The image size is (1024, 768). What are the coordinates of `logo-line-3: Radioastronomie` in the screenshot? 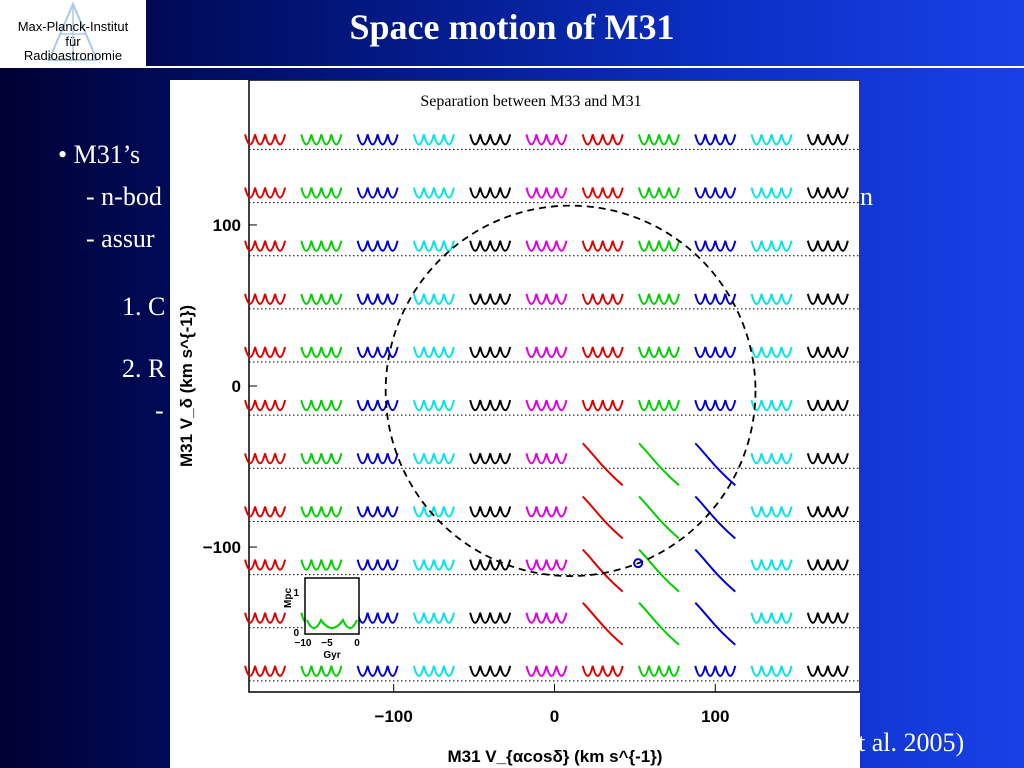 It's located at (73, 55).